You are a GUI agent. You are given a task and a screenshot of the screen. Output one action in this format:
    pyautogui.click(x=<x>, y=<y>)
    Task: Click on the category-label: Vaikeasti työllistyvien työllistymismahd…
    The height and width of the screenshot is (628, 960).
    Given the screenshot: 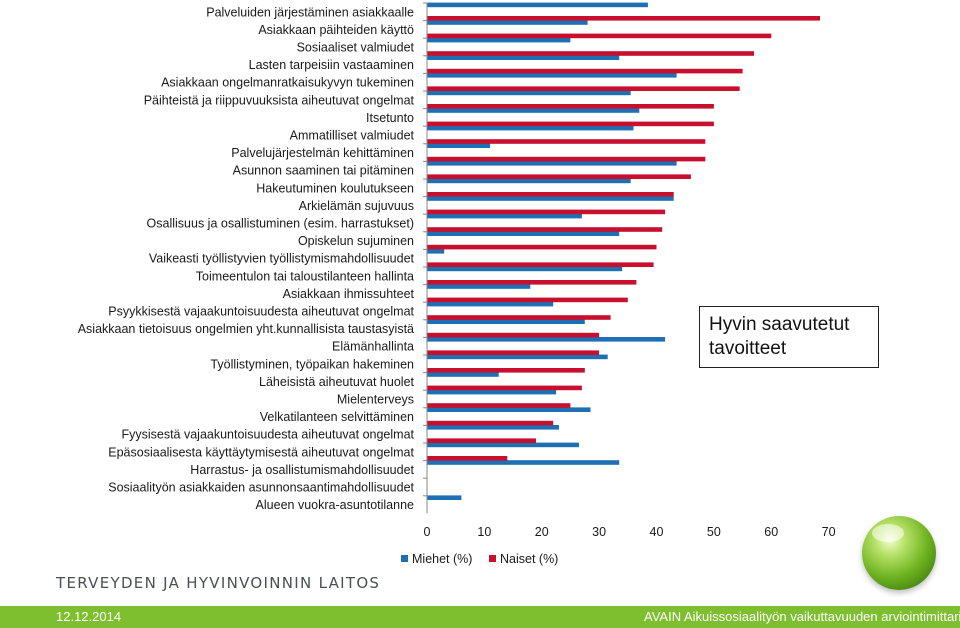 What is the action you would take?
    pyautogui.click(x=282, y=259)
    